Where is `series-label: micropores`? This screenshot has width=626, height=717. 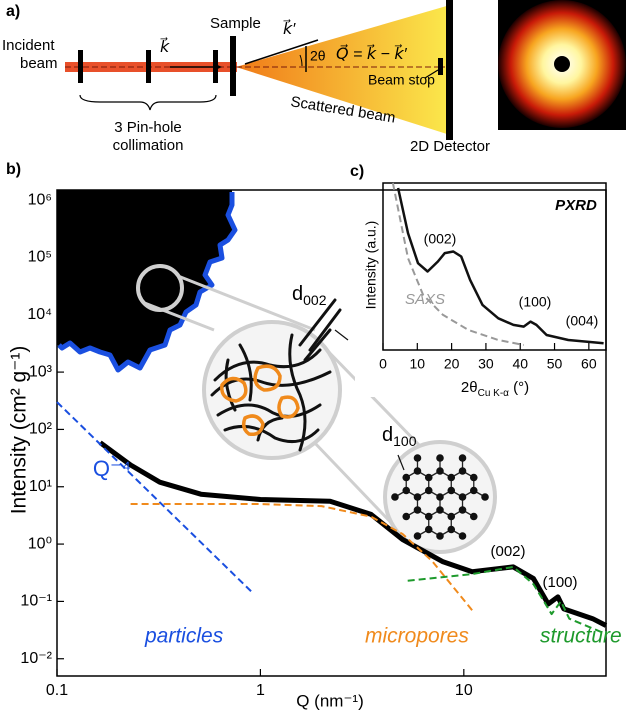
series-label: micropores is located at coordinates (417, 636).